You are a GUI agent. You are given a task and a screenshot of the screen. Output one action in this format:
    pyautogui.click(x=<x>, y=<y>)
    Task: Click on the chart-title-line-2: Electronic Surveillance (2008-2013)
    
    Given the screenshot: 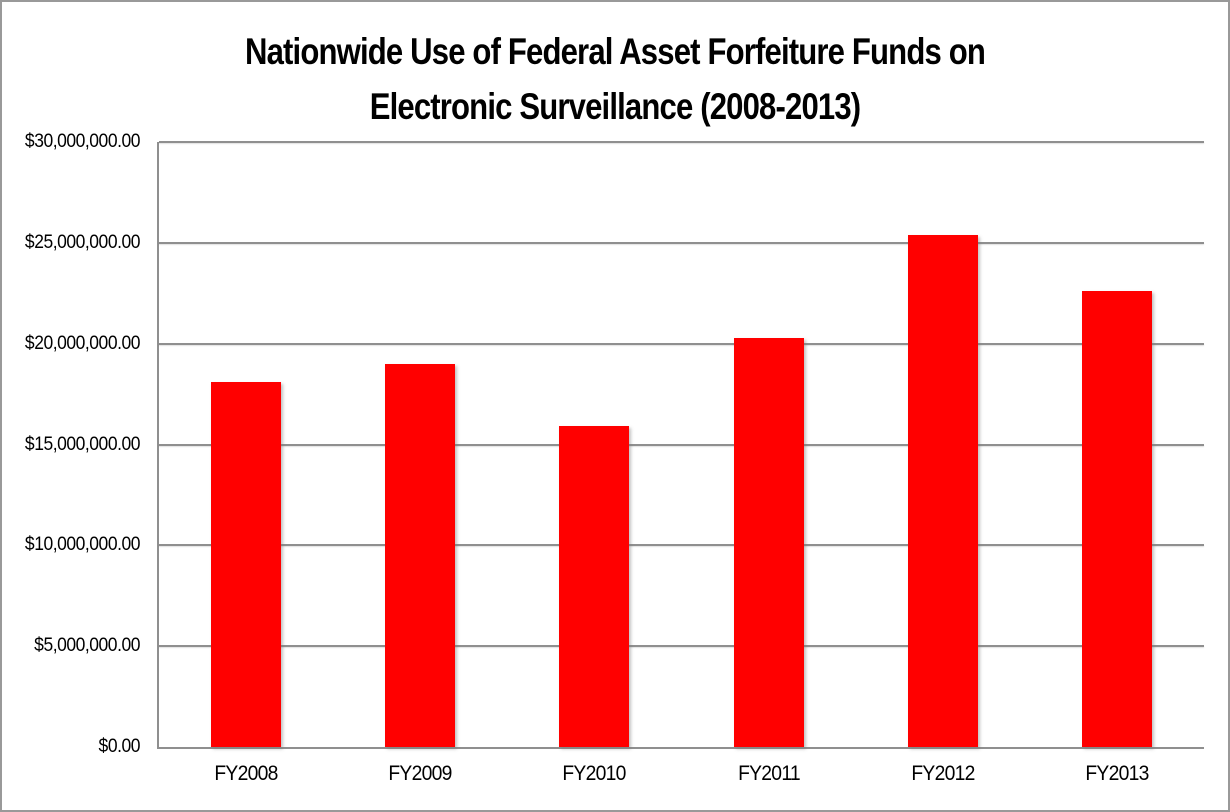 What is the action you would take?
    pyautogui.click(x=615, y=106)
    